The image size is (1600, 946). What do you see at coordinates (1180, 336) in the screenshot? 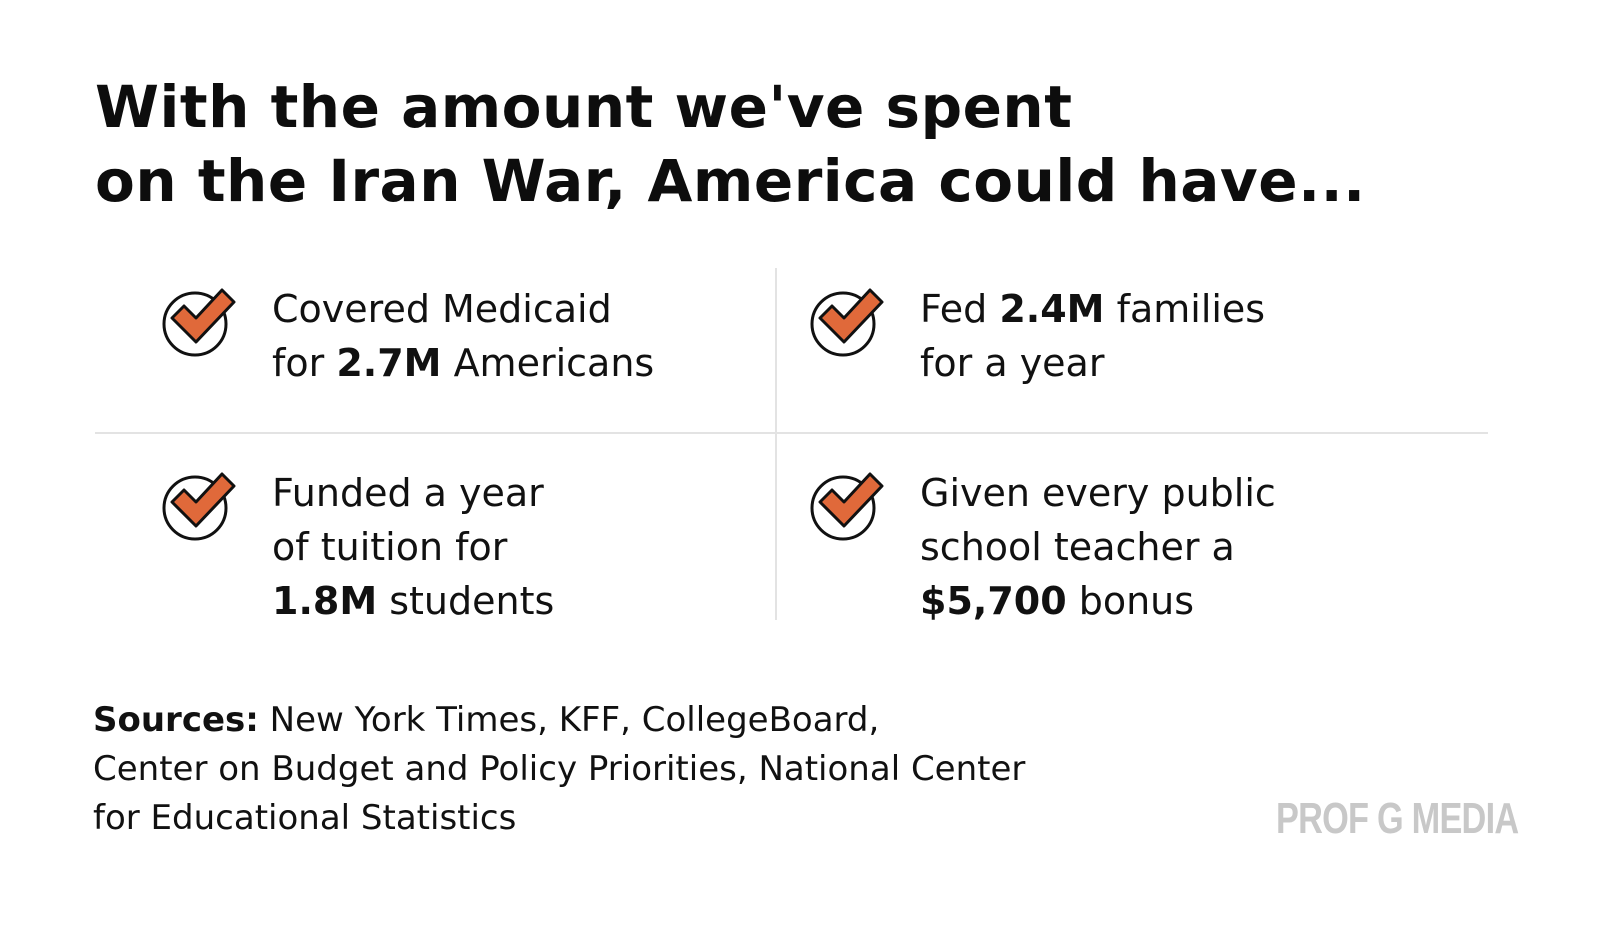
I see `benefit-text: Fed 2.4M families for a year` at bounding box center [1180, 336].